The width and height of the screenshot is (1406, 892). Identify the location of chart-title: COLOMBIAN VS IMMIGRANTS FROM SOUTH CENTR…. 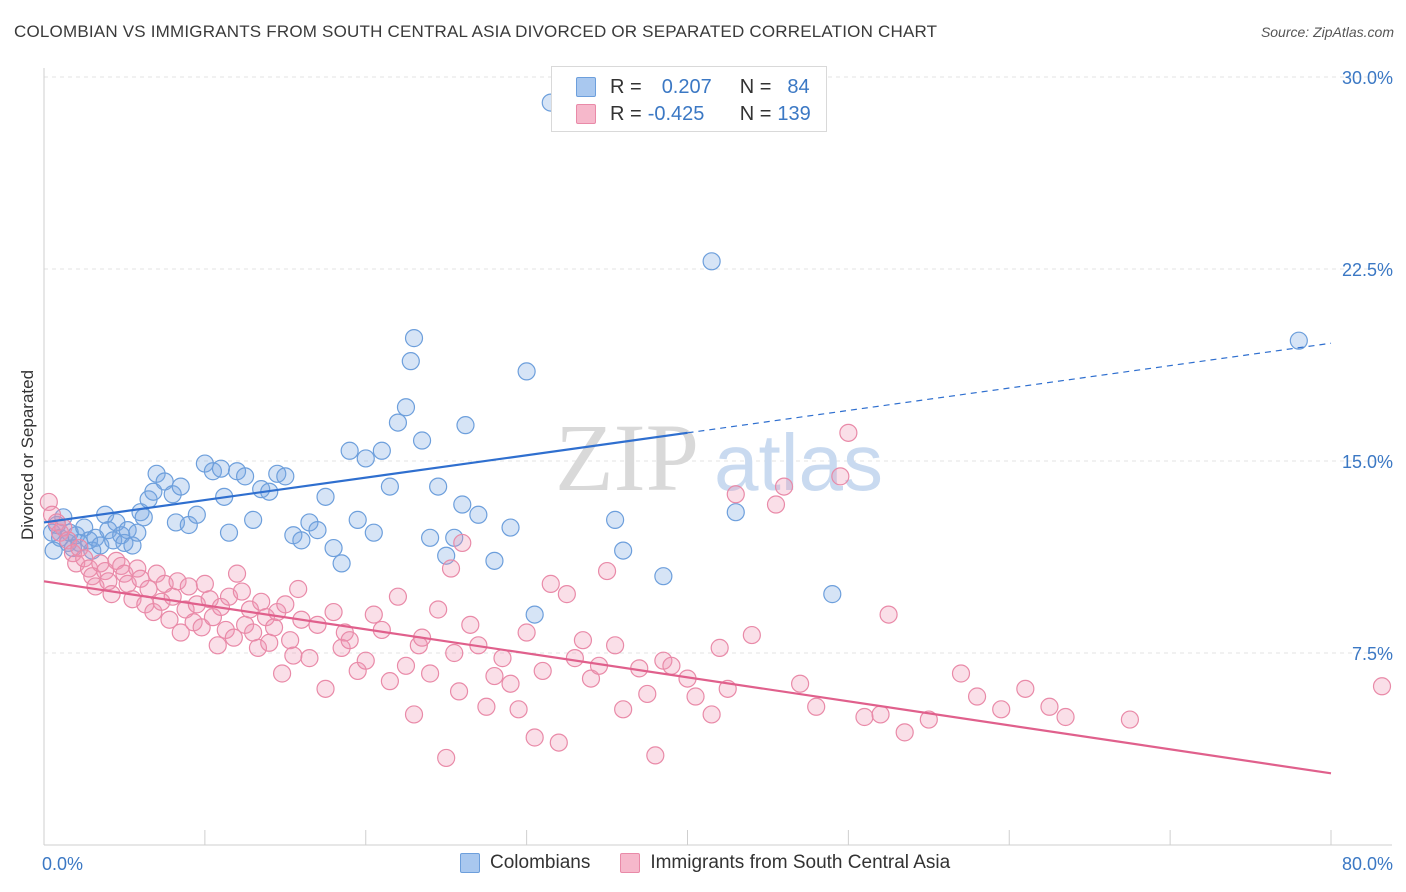
(476, 31).